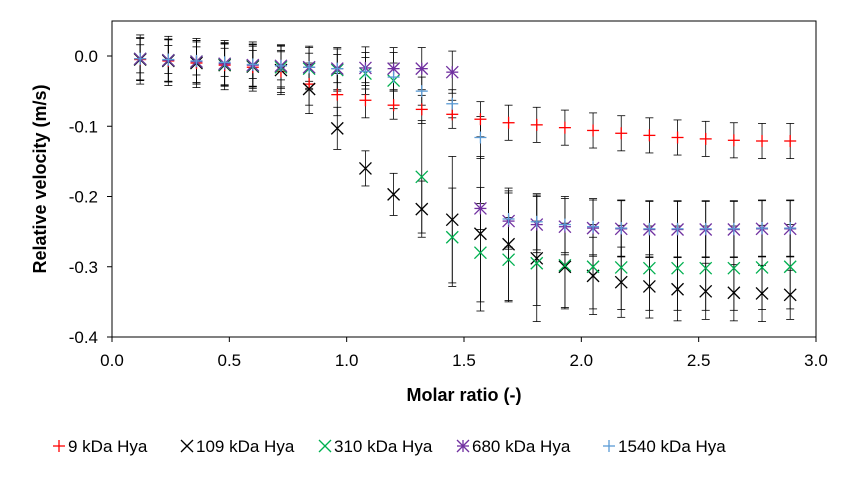 The height and width of the screenshot is (477, 850). Describe the element at coordinates (237, 446) in the screenshot. I see `legend-item-109-kda-hya: 109 kDa Hya` at that location.